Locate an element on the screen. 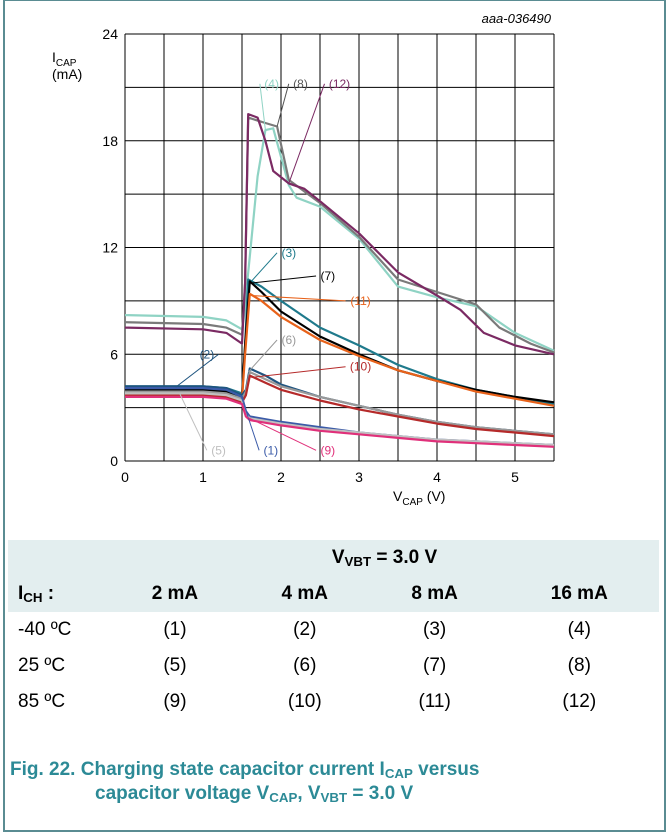  legend-column-row: ICH : 2 mA 4 mA 8 mA 16 mA is located at coordinates (333, 594).